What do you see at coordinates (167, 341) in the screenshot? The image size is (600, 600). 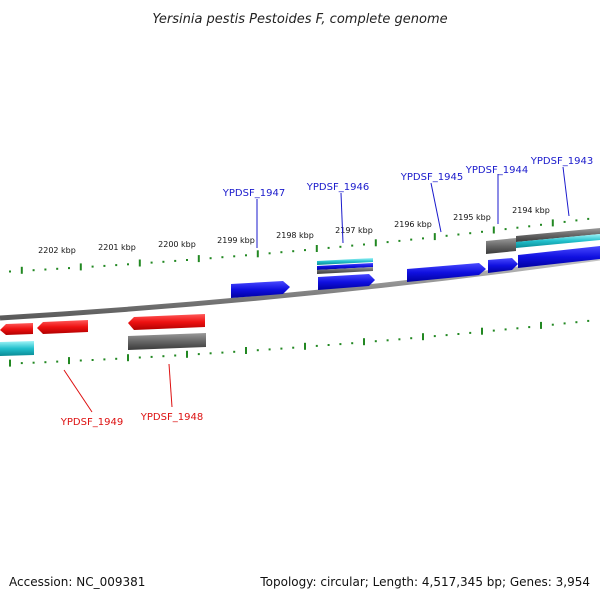 I see `gene-ypdsf-1948` at bounding box center [167, 341].